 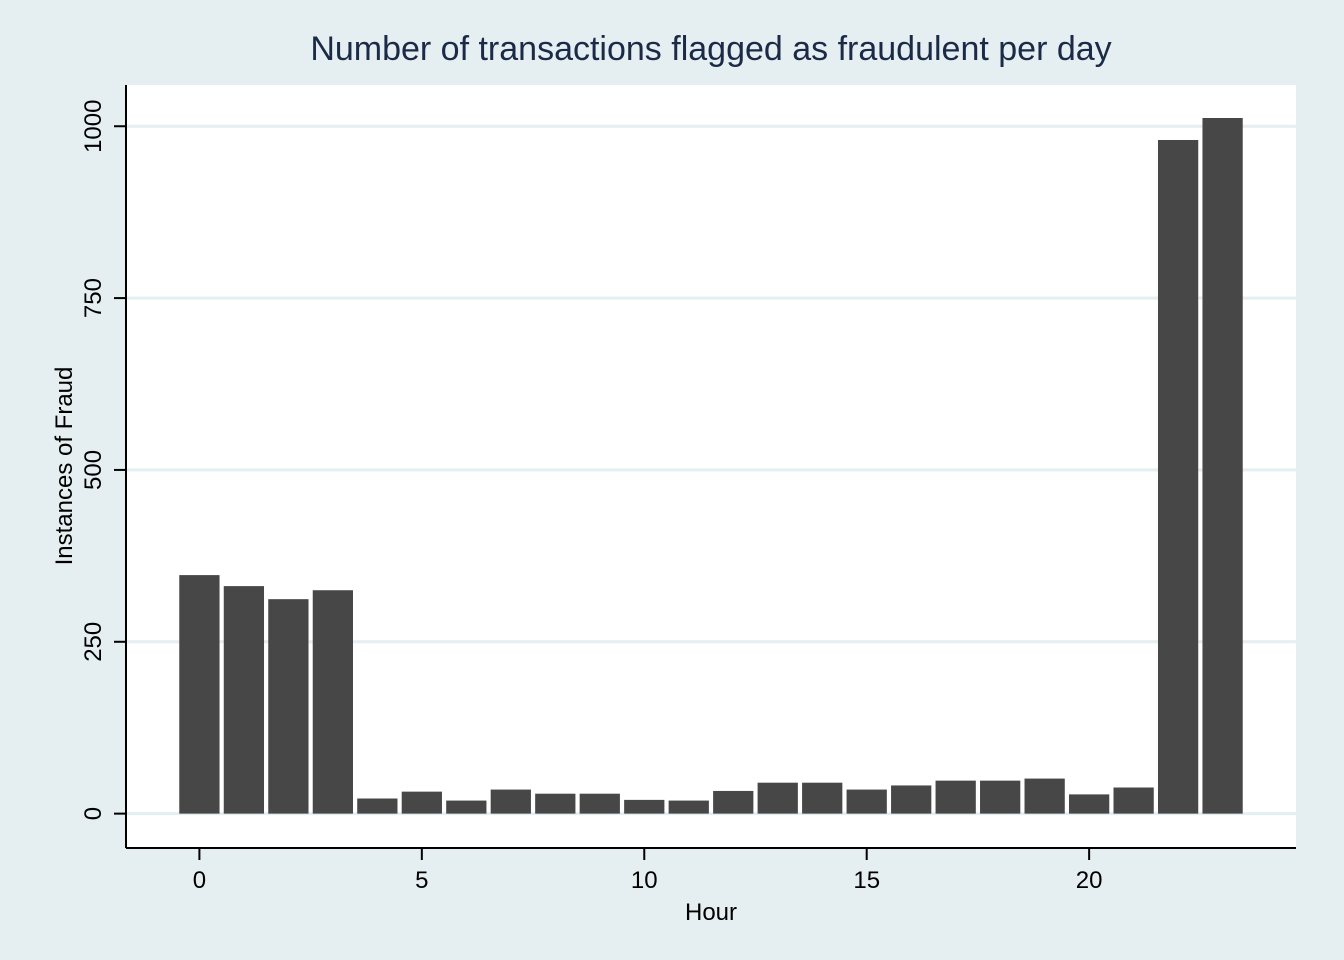 What do you see at coordinates (866, 880) in the screenshot?
I see `x-tick-label: 15` at bounding box center [866, 880].